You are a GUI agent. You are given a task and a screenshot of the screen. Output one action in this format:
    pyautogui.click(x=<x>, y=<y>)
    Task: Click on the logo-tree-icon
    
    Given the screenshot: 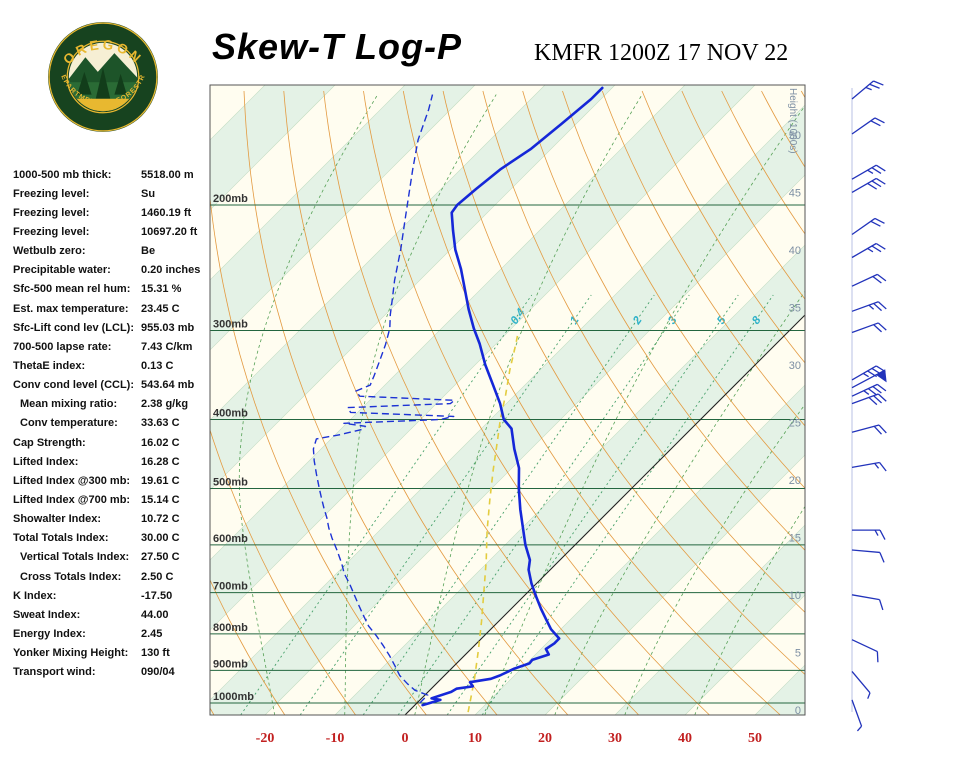 What is the action you would take?
    pyautogui.click(x=103, y=83)
    